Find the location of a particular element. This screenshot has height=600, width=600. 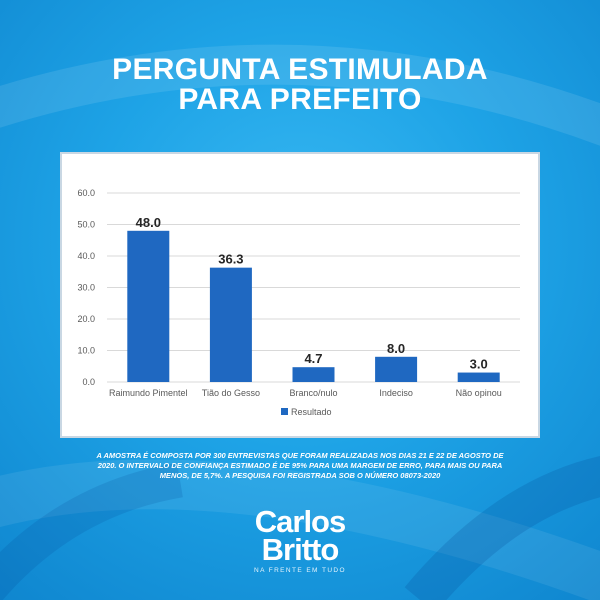

data-label: 4.7 is located at coordinates (313, 358).